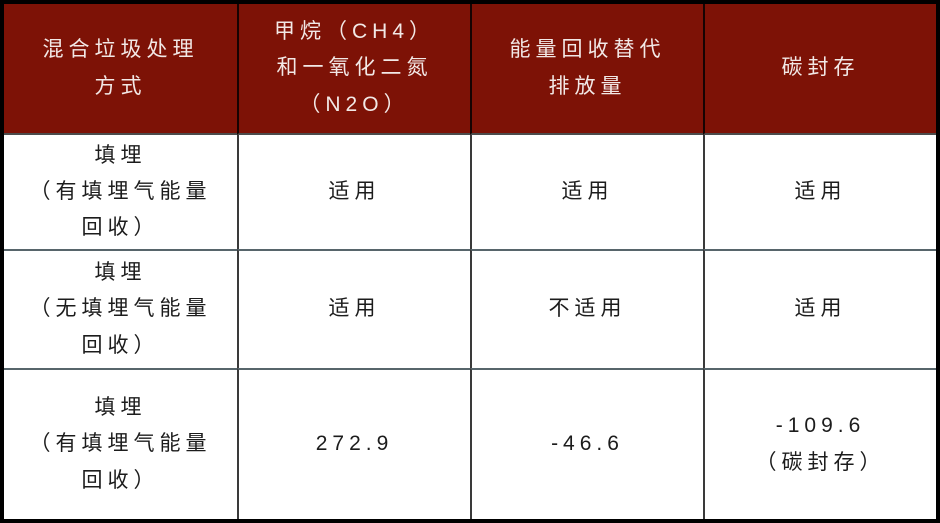 The width and height of the screenshot is (940, 523). Describe the element at coordinates (586, 69) in the screenshot. I see `header-cell-energy-recovery: 能量回收替代 排放量` at that location.